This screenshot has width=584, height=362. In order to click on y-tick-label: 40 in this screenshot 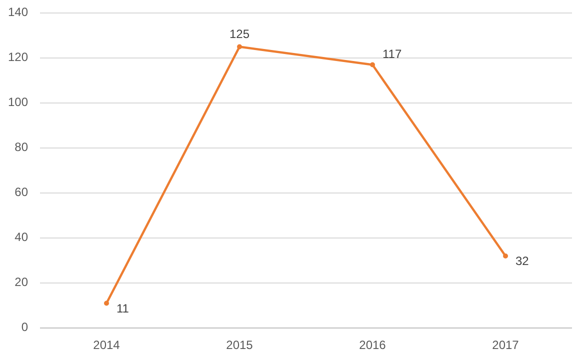, I will do `click(21, 237)`.